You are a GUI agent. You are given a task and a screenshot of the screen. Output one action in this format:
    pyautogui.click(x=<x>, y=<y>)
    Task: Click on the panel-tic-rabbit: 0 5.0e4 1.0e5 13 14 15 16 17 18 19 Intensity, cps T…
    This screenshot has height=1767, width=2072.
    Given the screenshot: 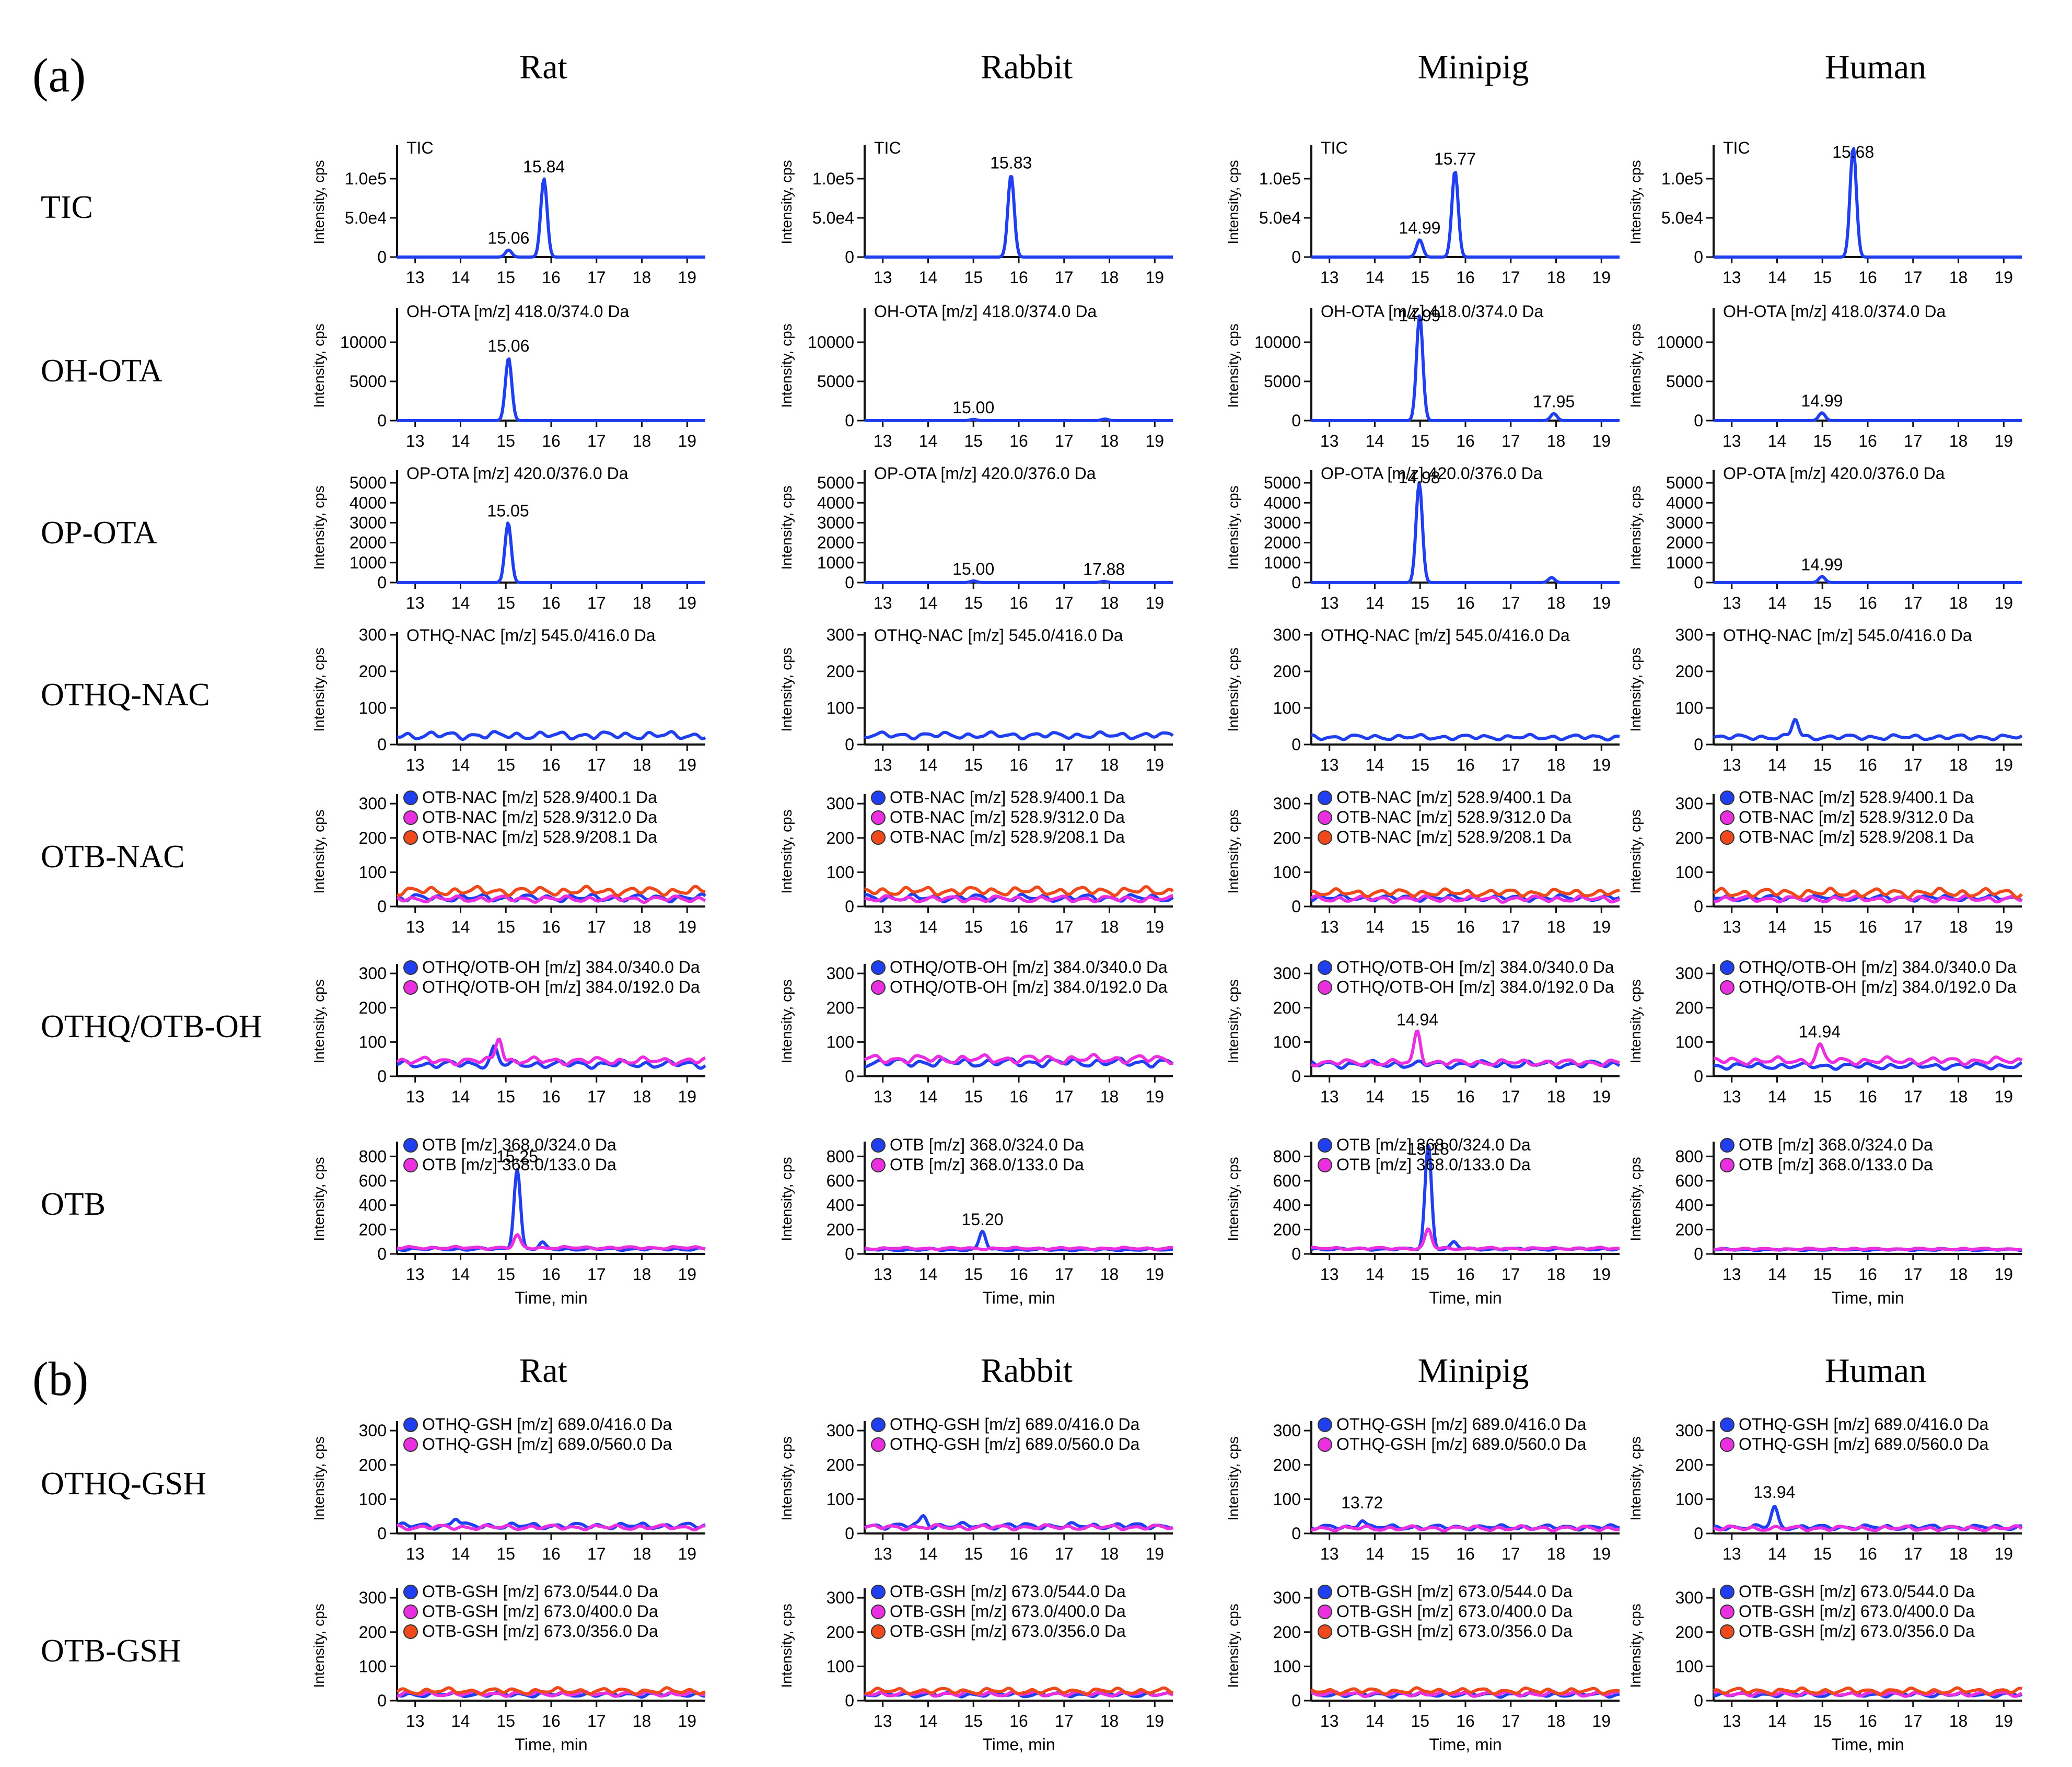 What is the action you would take?
    pyautogui.click(x=975, y=213)
    